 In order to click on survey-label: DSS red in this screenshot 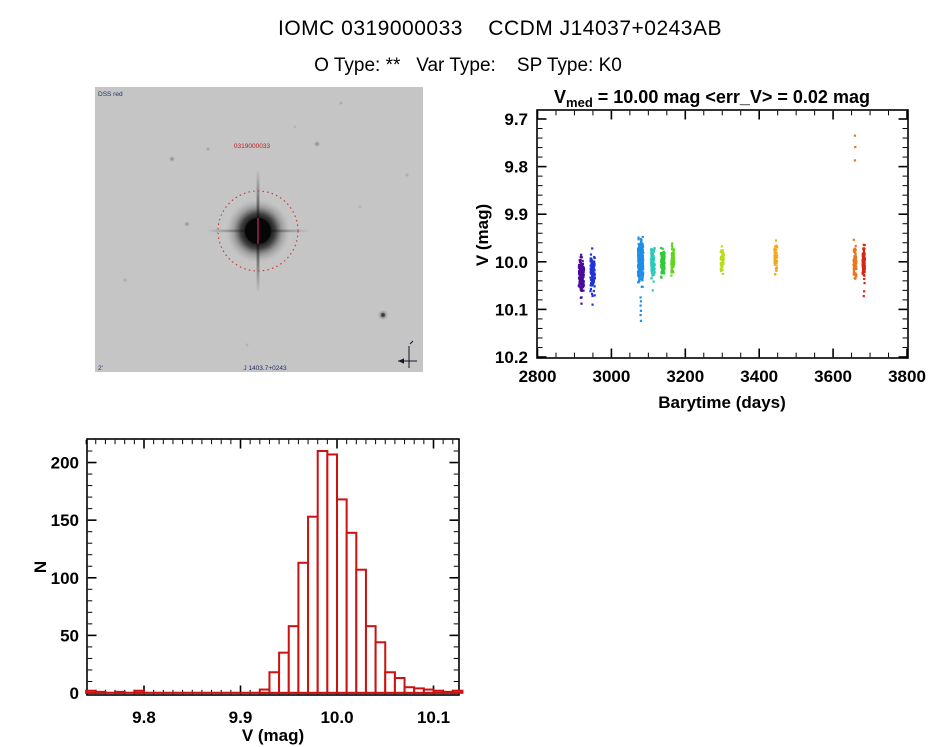, I will do `click(110, 94)`.